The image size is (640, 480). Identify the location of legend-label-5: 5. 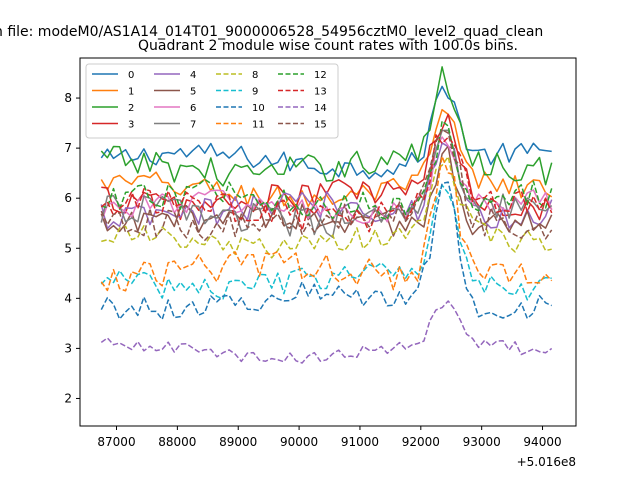
(193, 92).